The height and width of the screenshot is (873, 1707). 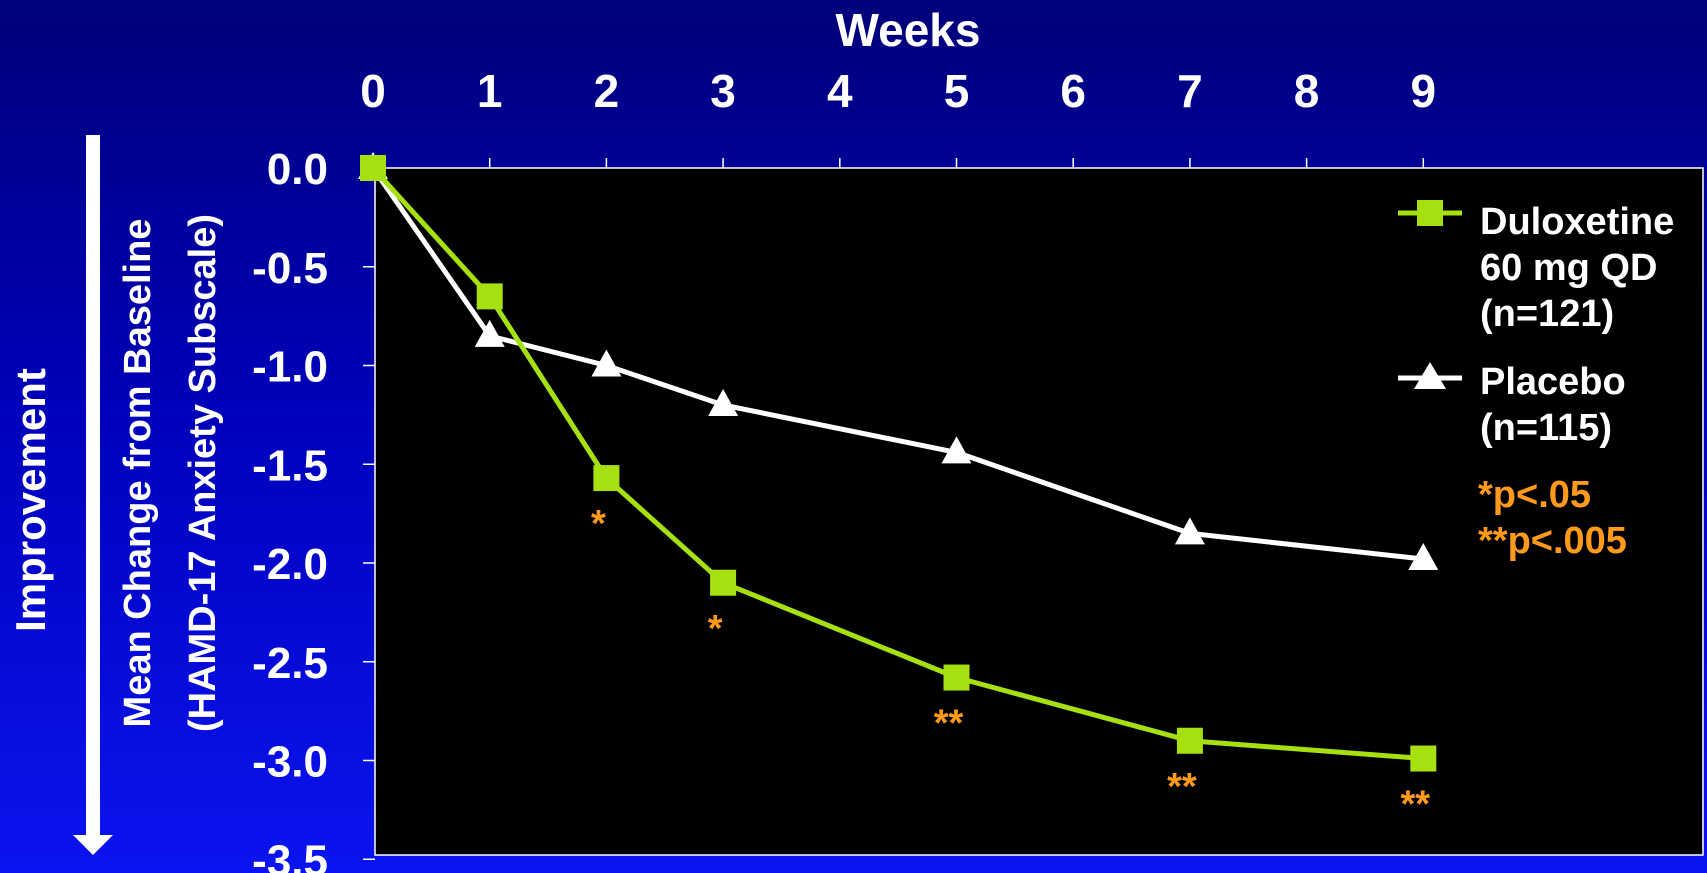 I want to click on legend-placebo-label-1: Placebo, so click(x=1553, y=382).